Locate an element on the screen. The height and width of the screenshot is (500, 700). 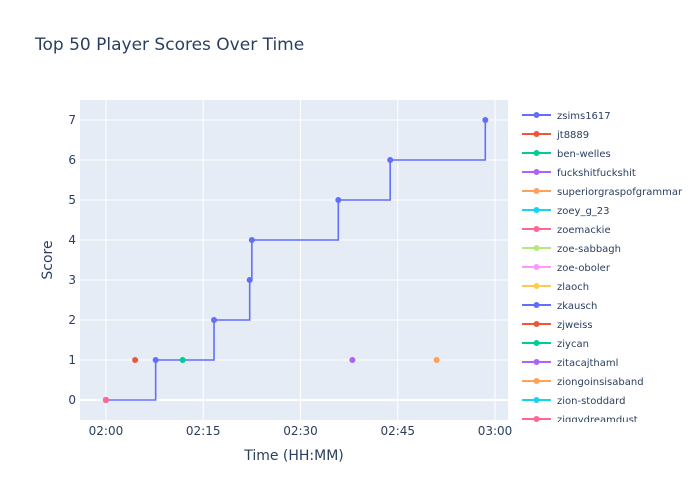
legend-label: zoey_g_23 is located at coordinates (583, 211).